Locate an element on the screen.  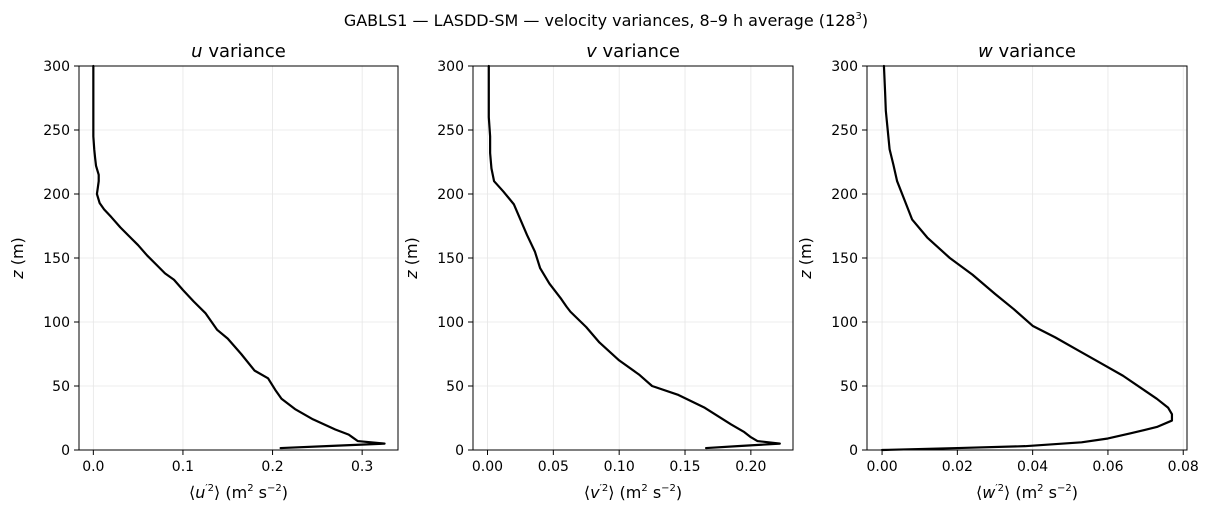
v-panel-title: v variance is located at coordinates (633, 51).